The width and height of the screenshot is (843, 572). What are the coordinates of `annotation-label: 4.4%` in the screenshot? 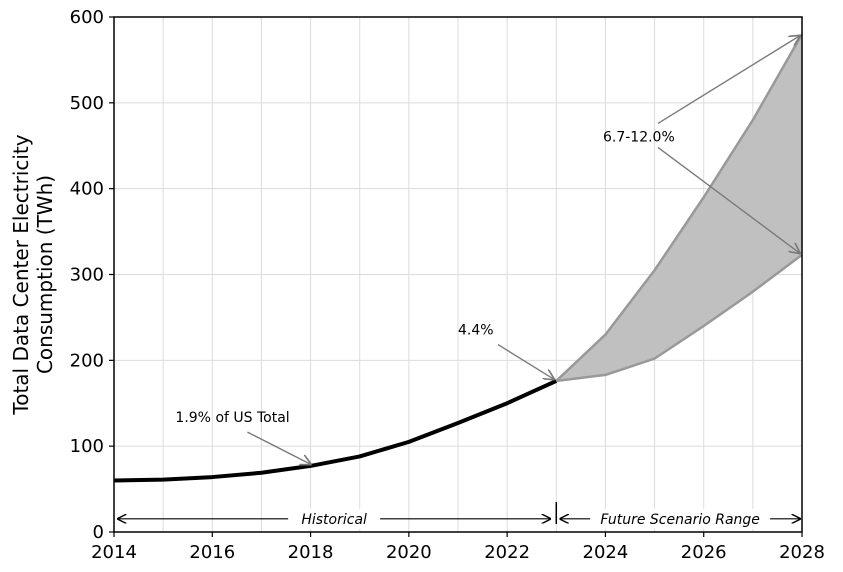 It's located at (476, 331).